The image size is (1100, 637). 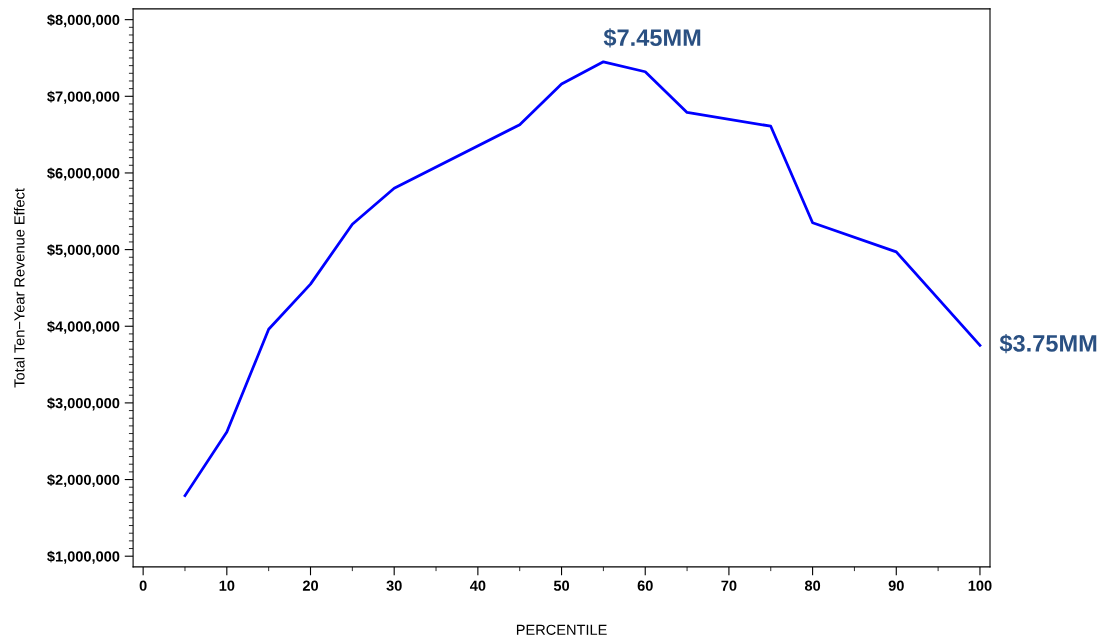 What do you see at coordinates (83, 174) in the screenshot?
I see `y-tick-label: $6,000,000` at bounding box center [83, 174].